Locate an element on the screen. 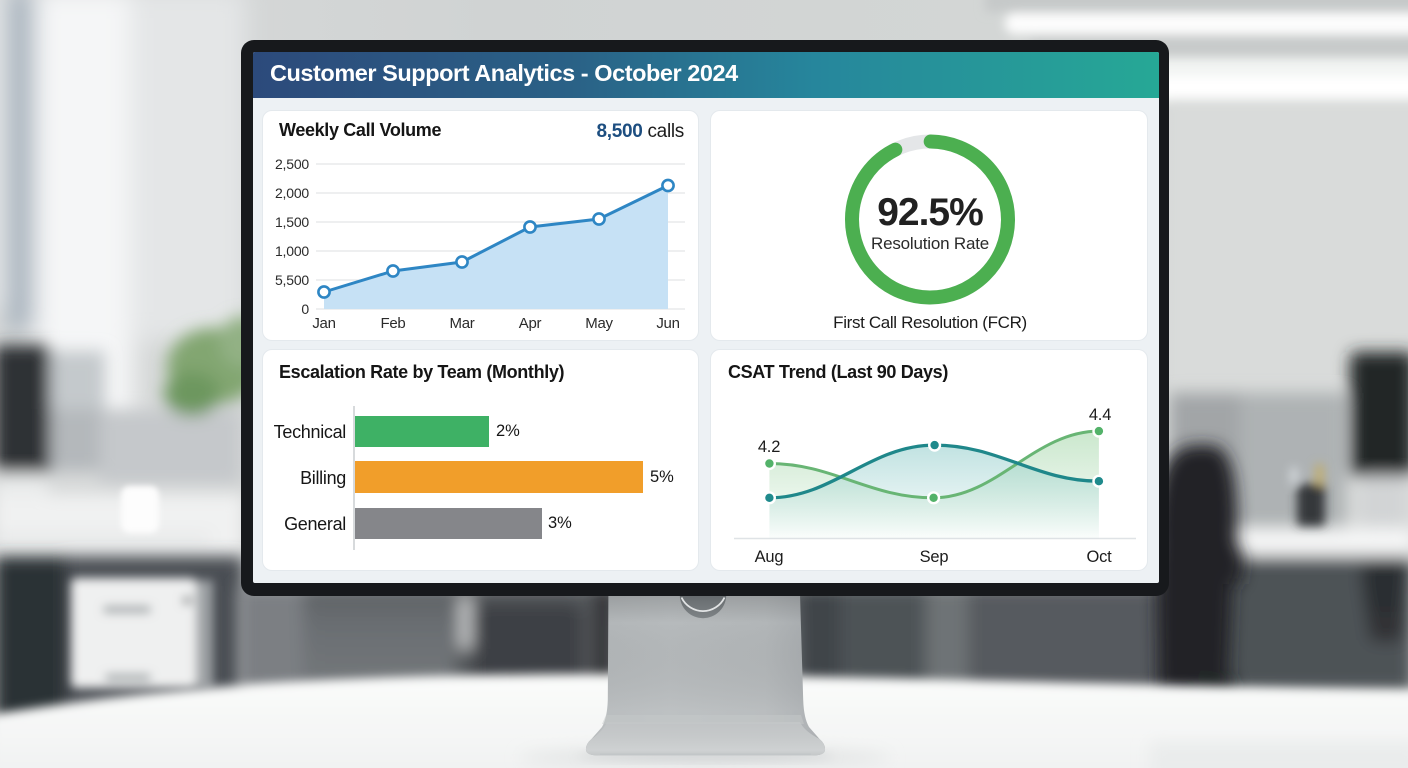 This screenshot has width=1408, height=768. svg-text: Apr is located at coordinates (530, 323).